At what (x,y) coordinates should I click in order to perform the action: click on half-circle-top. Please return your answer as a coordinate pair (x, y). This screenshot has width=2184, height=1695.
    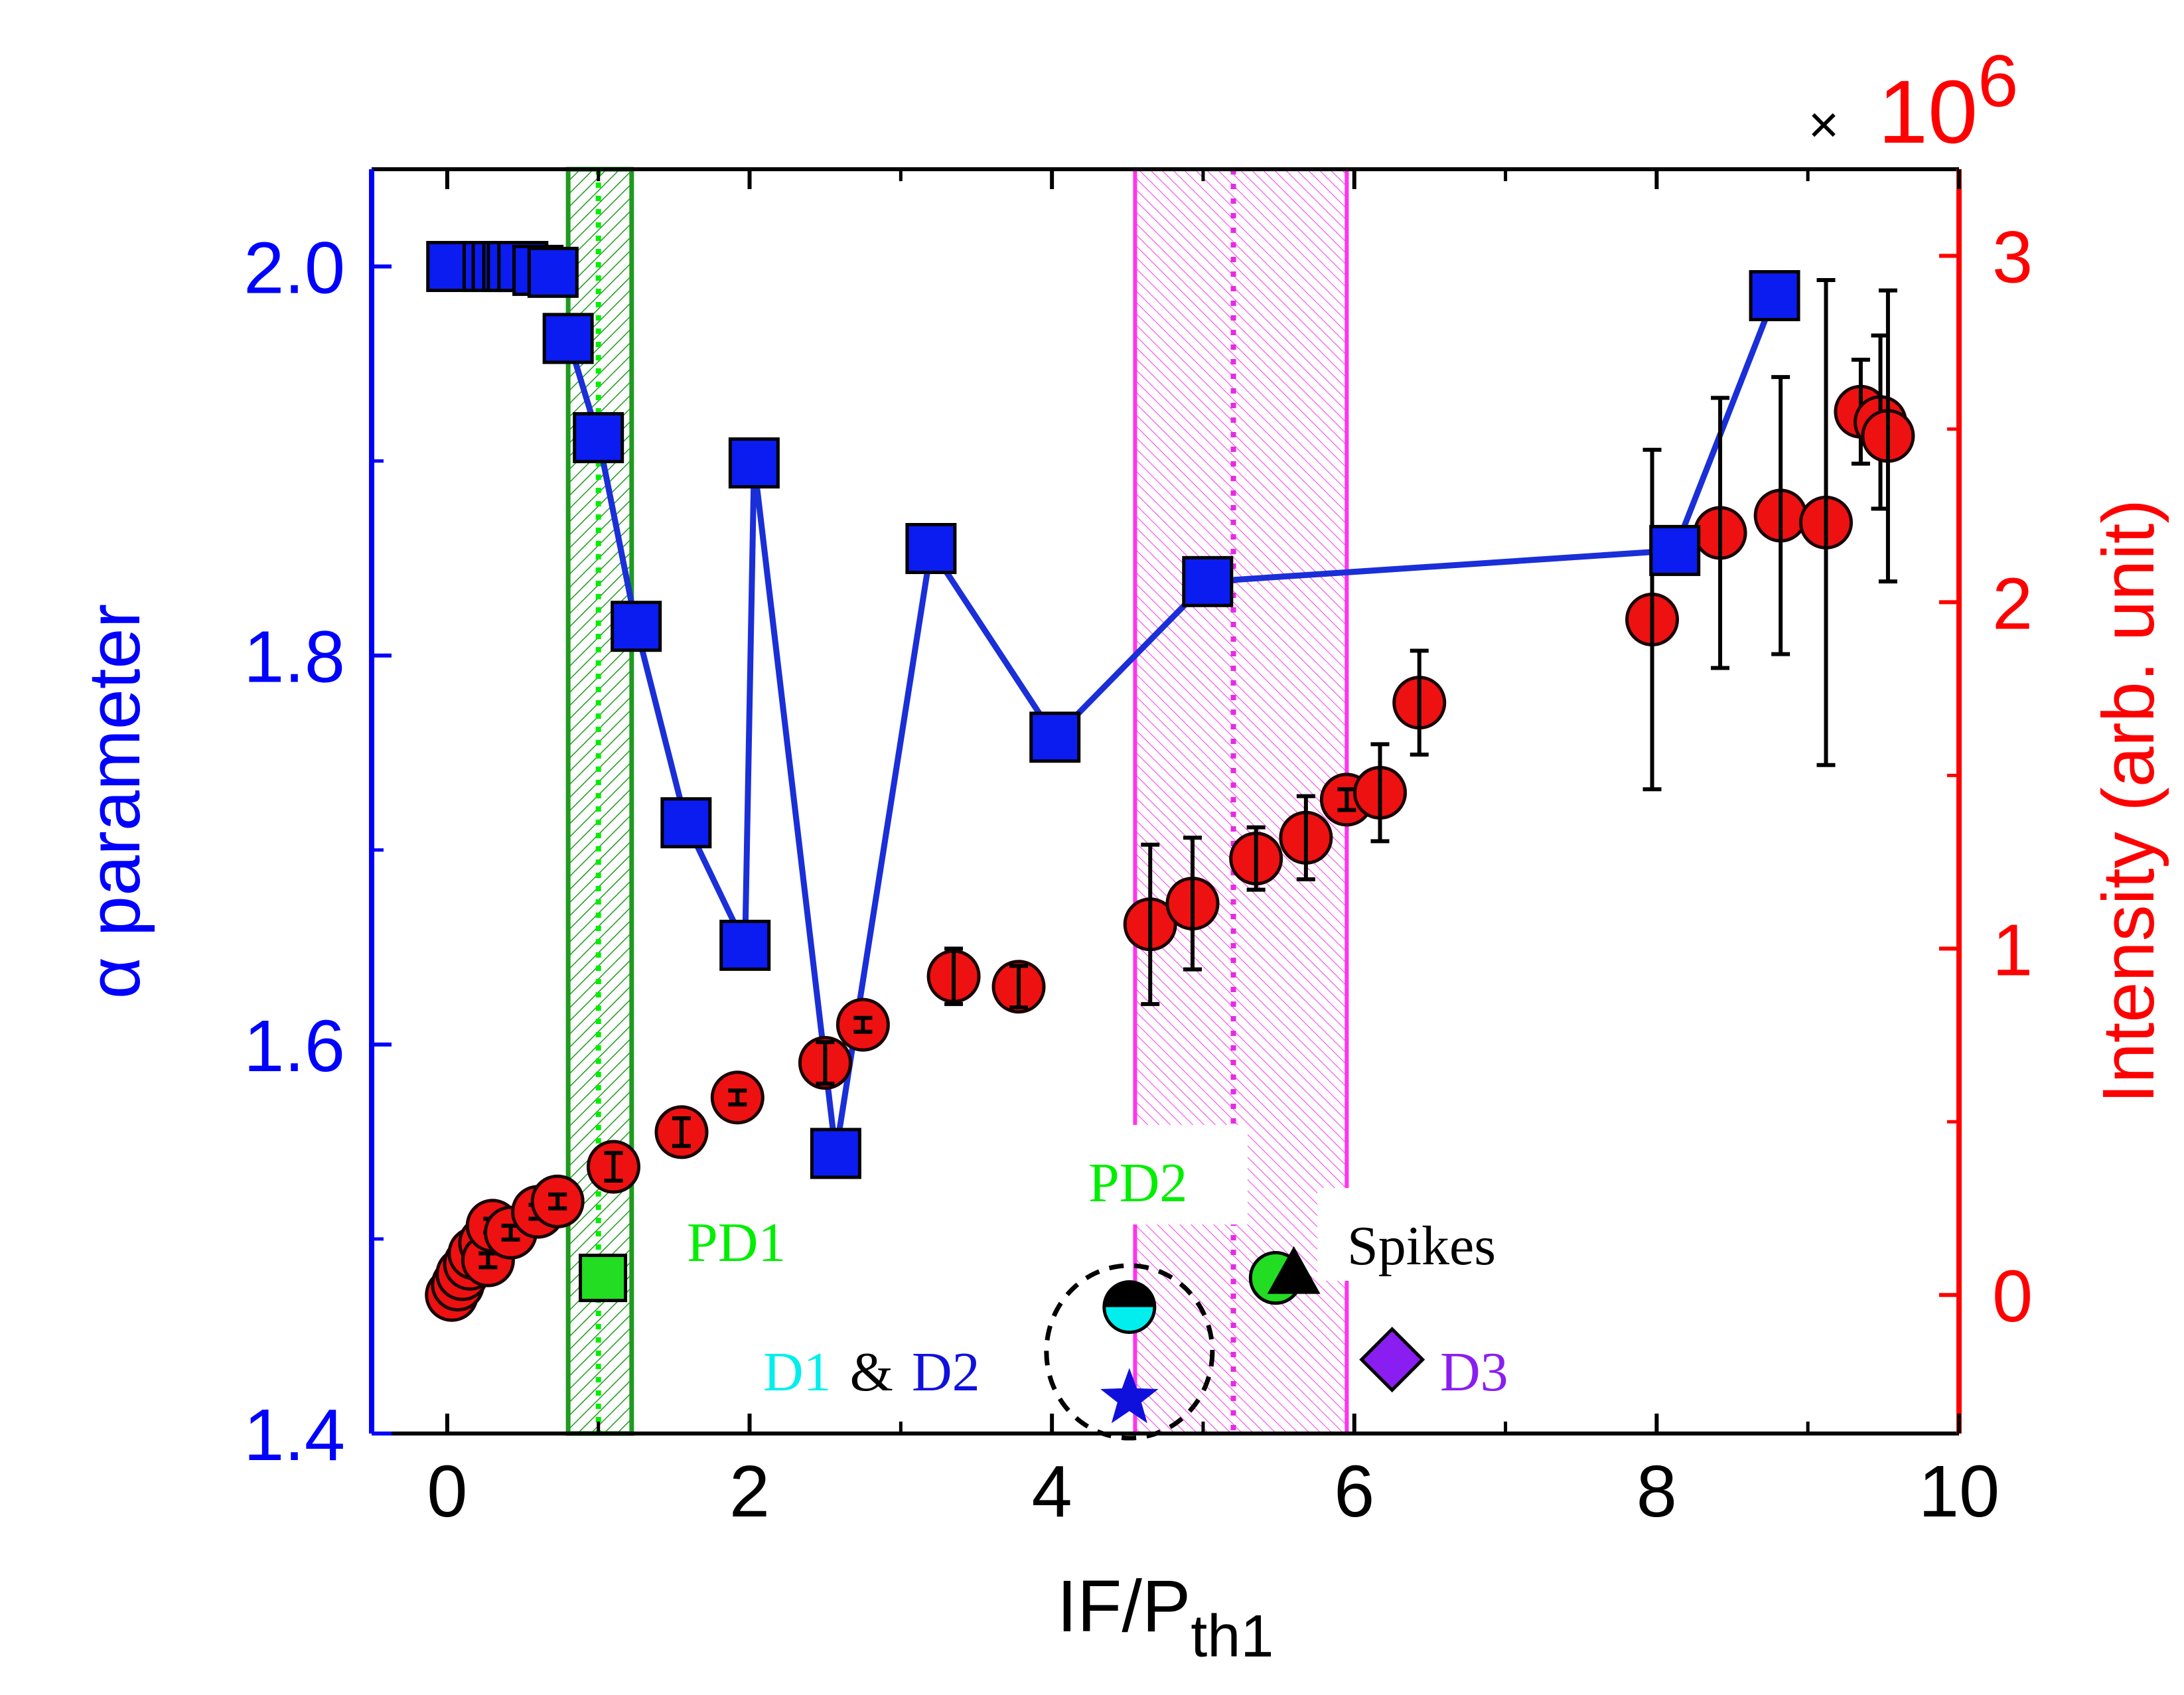
    Looking at the image, I should click on (1129, 1295).